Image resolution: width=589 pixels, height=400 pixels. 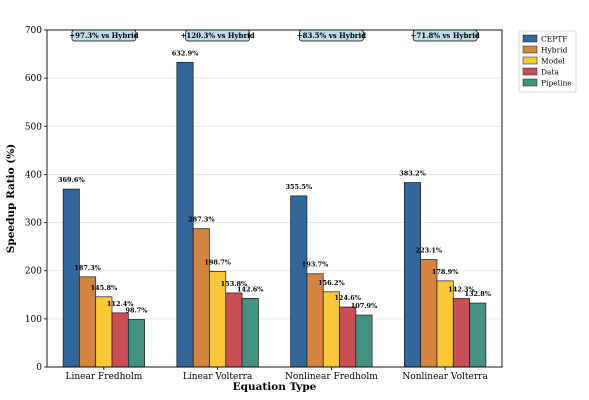 What do you see at coordinates (412, 174) in the screenshot?
I see `data-label: 383.2%` at bounding box center [412, 174].